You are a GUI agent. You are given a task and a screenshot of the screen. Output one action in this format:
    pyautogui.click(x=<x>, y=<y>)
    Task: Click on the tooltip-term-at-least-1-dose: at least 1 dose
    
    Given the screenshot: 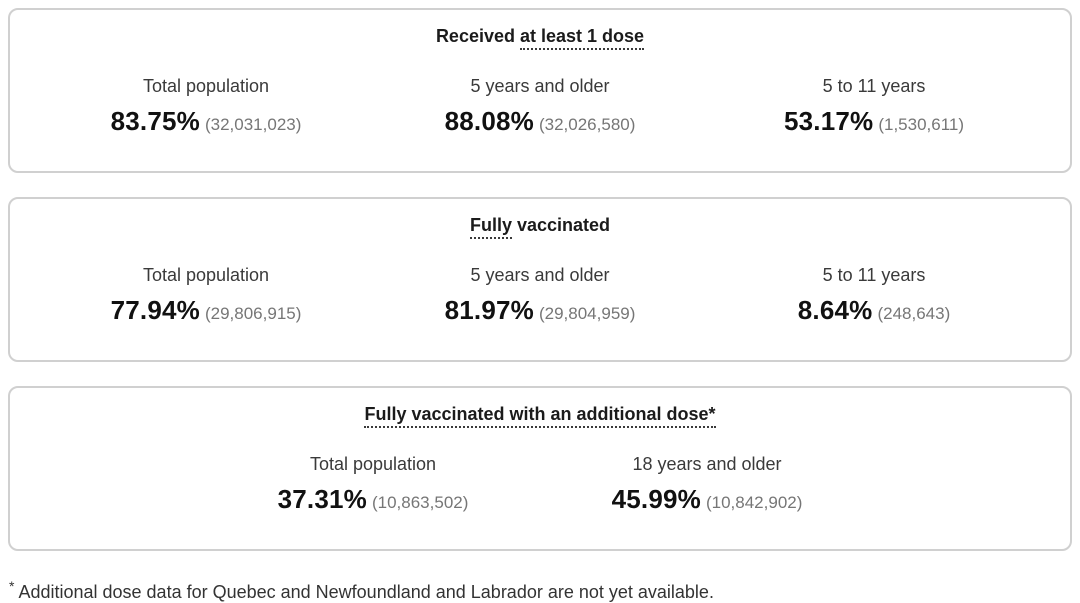 What is the action you would take?
    pyautogui.click(x=582, y=38)
    